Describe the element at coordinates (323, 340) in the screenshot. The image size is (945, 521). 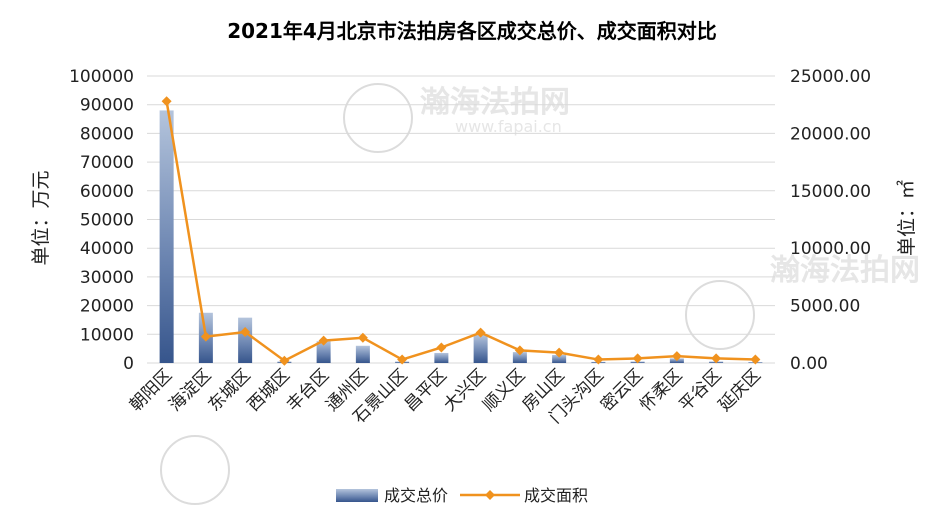
I see `point-丰台区` at that location.